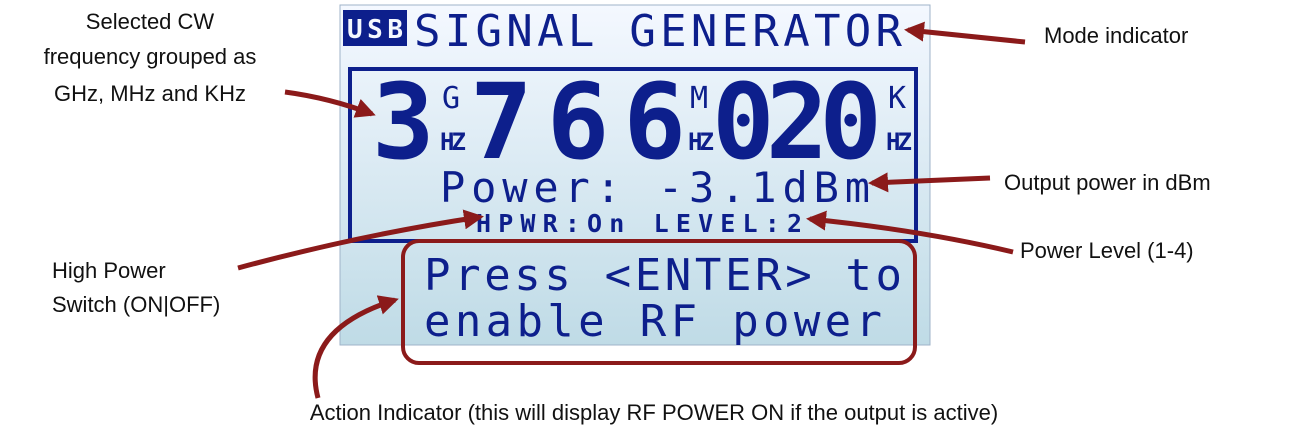 This screenshot has height=443, width=1308. I want to click on action-highlight, so click(659, 302).